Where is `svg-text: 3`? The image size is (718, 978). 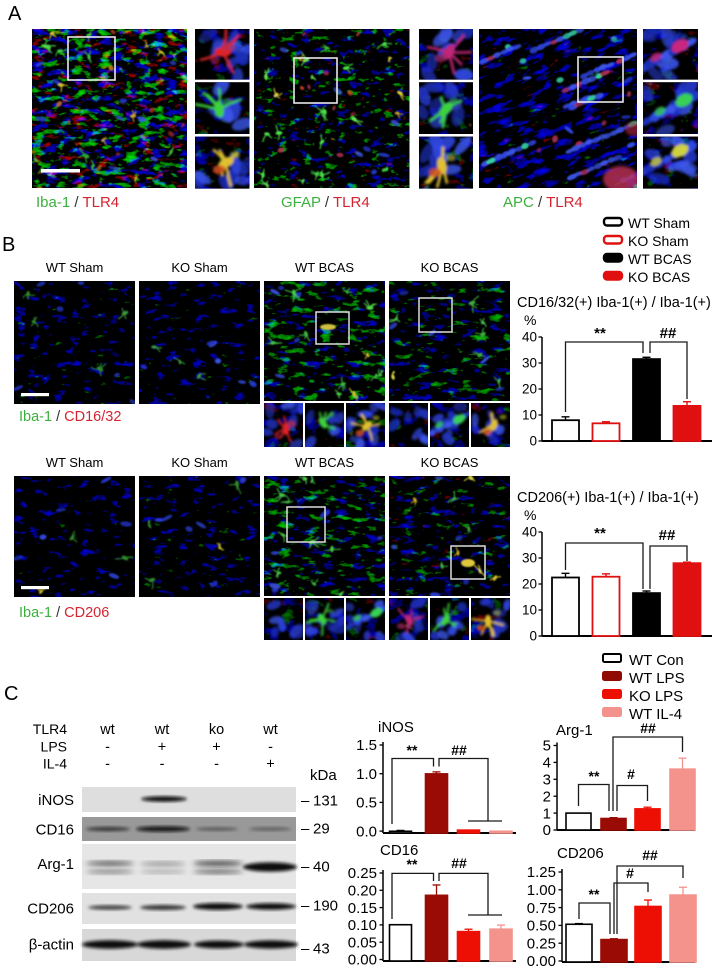
svg-text: 3 is located at coordinates (547, 780).